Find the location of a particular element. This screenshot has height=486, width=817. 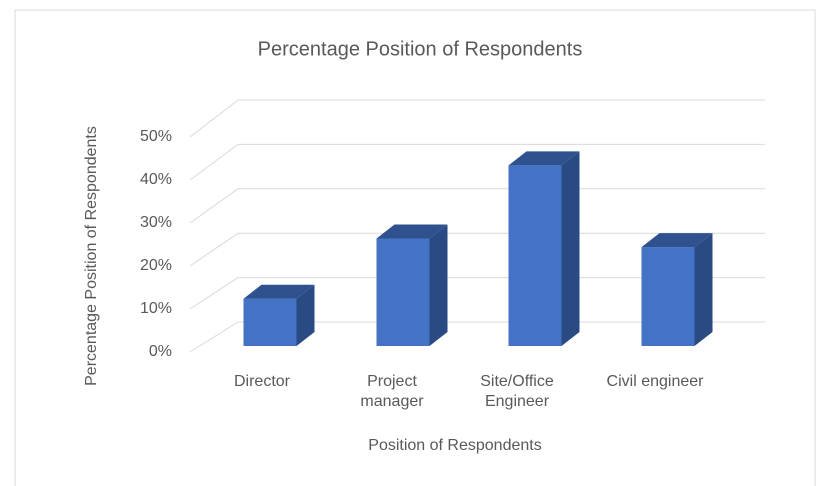

chart-title: Percentage Position of Respondents is located at coordinates (420, 49).